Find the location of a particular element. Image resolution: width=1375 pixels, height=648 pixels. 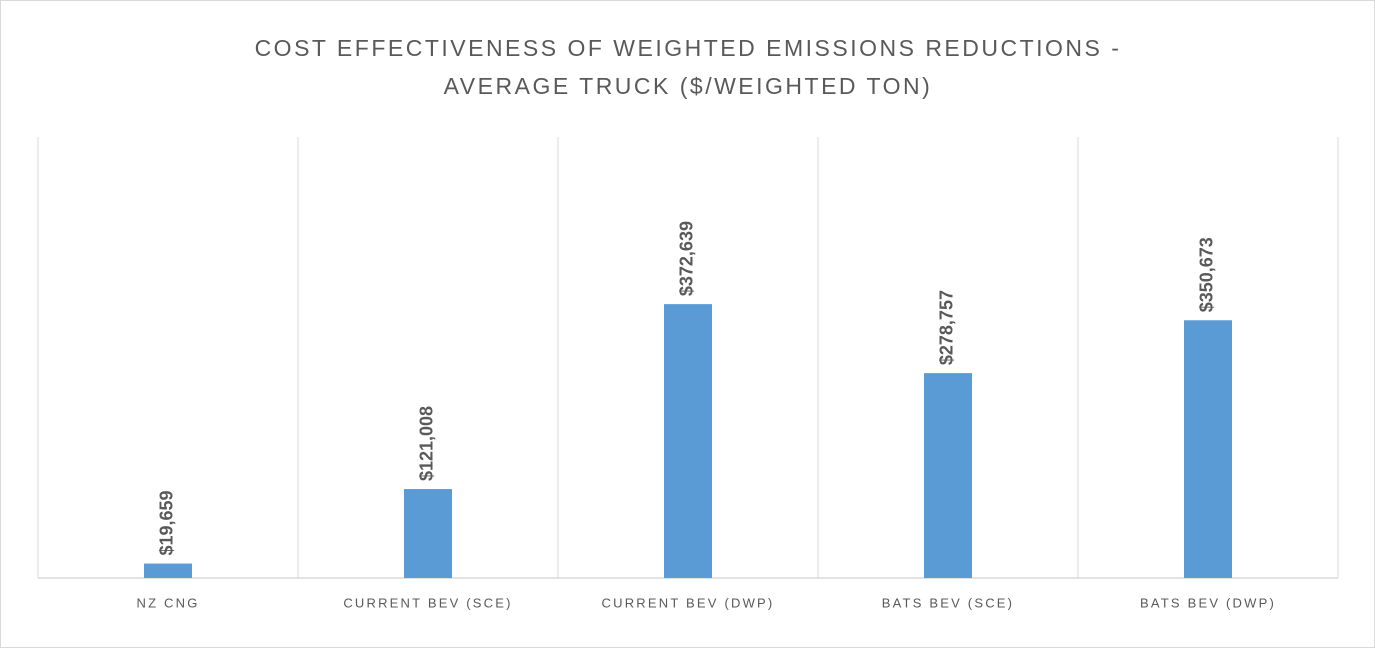

x-tick-label: CURRENT BEV (SCE) is located at coordinates (427, 602).